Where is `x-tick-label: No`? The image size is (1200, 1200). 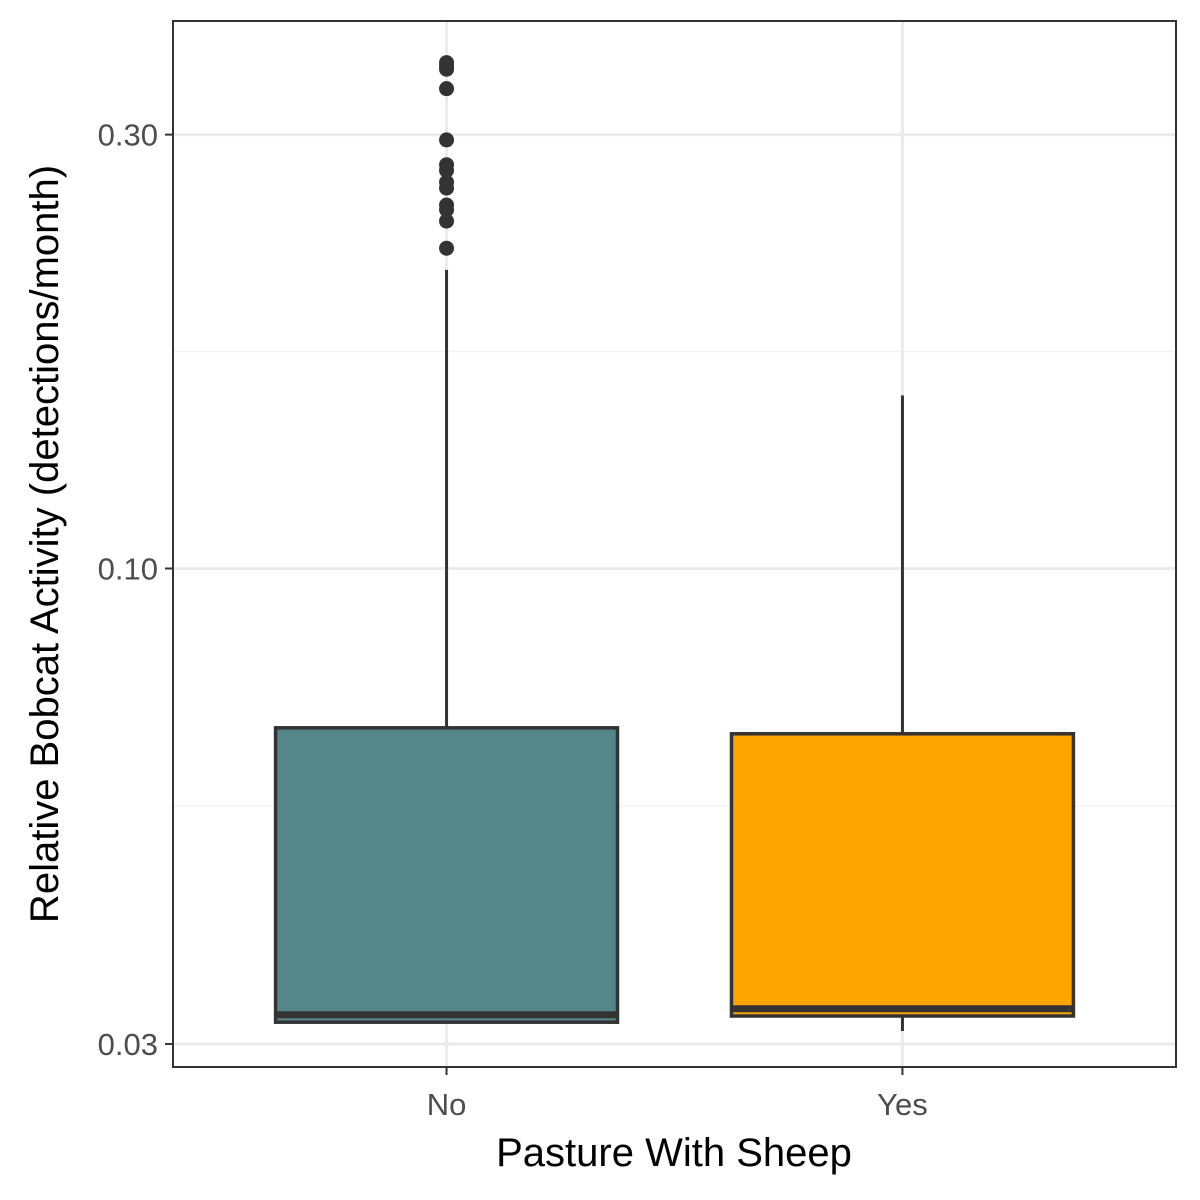 x-tick-label: No is located at coordinates (447, 1104).